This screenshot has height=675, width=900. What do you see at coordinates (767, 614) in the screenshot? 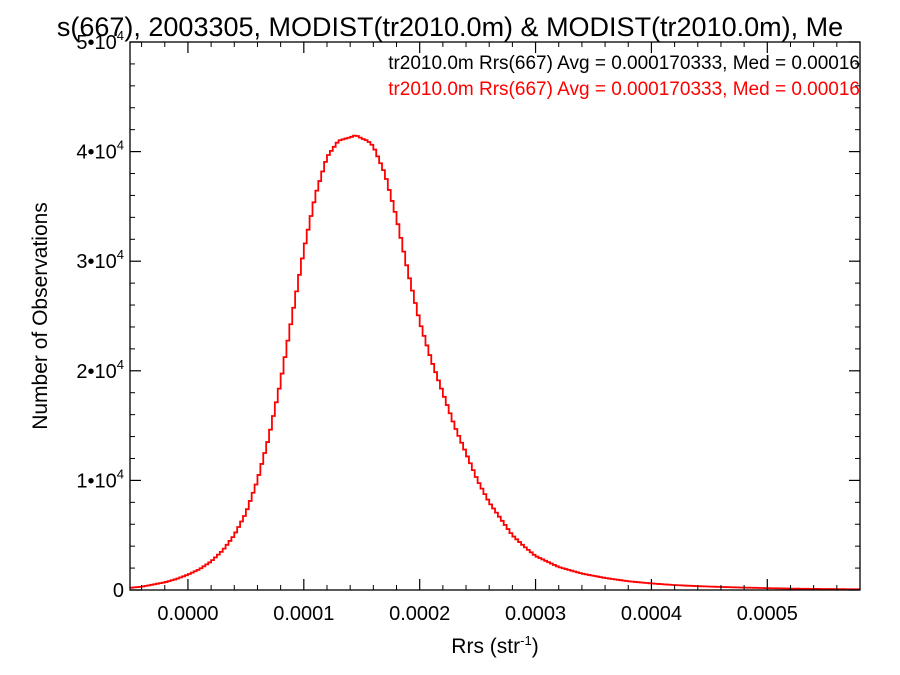
I see `x-tick-label: 0.0005` at bounding box center [767, 614].